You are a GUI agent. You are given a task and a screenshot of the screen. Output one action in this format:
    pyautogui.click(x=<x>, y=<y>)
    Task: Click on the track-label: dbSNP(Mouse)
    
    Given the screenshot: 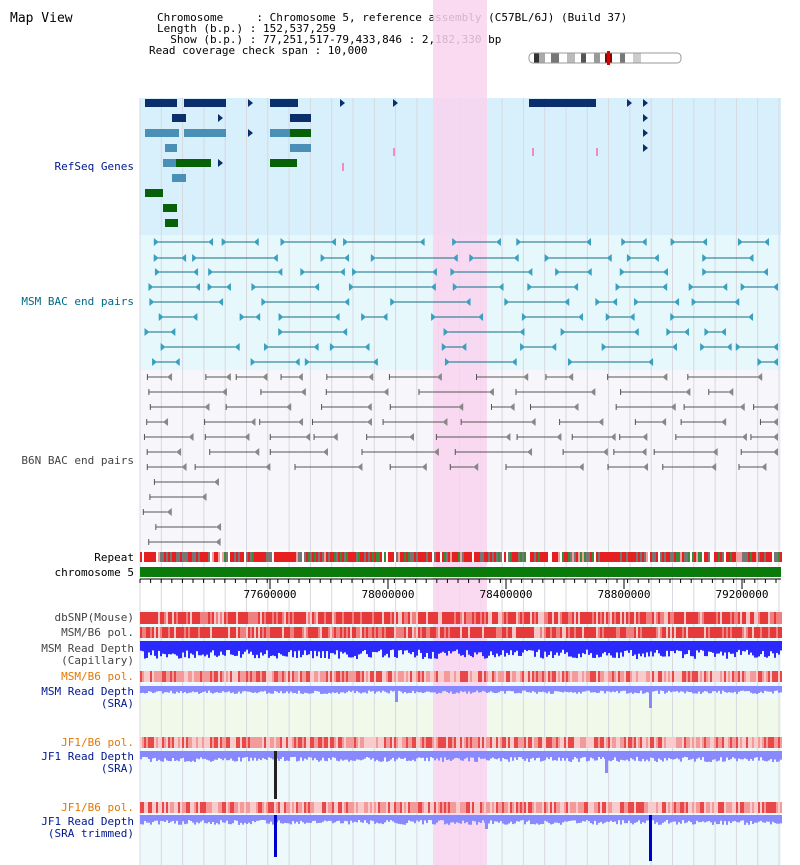 What is the action you would take?
    pyautogui.click(x=94, y=617)
    